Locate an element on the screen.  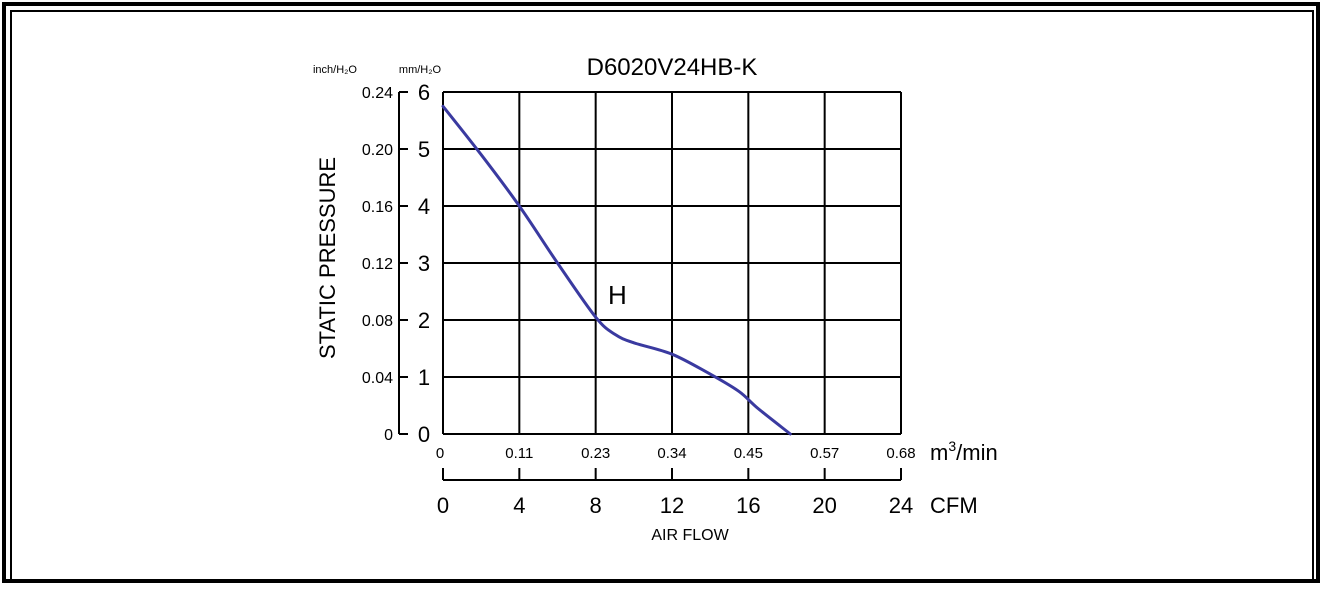
right-axis-ticks: 0 1 2 3 4 5 6 is located at coordinates (424, 263).